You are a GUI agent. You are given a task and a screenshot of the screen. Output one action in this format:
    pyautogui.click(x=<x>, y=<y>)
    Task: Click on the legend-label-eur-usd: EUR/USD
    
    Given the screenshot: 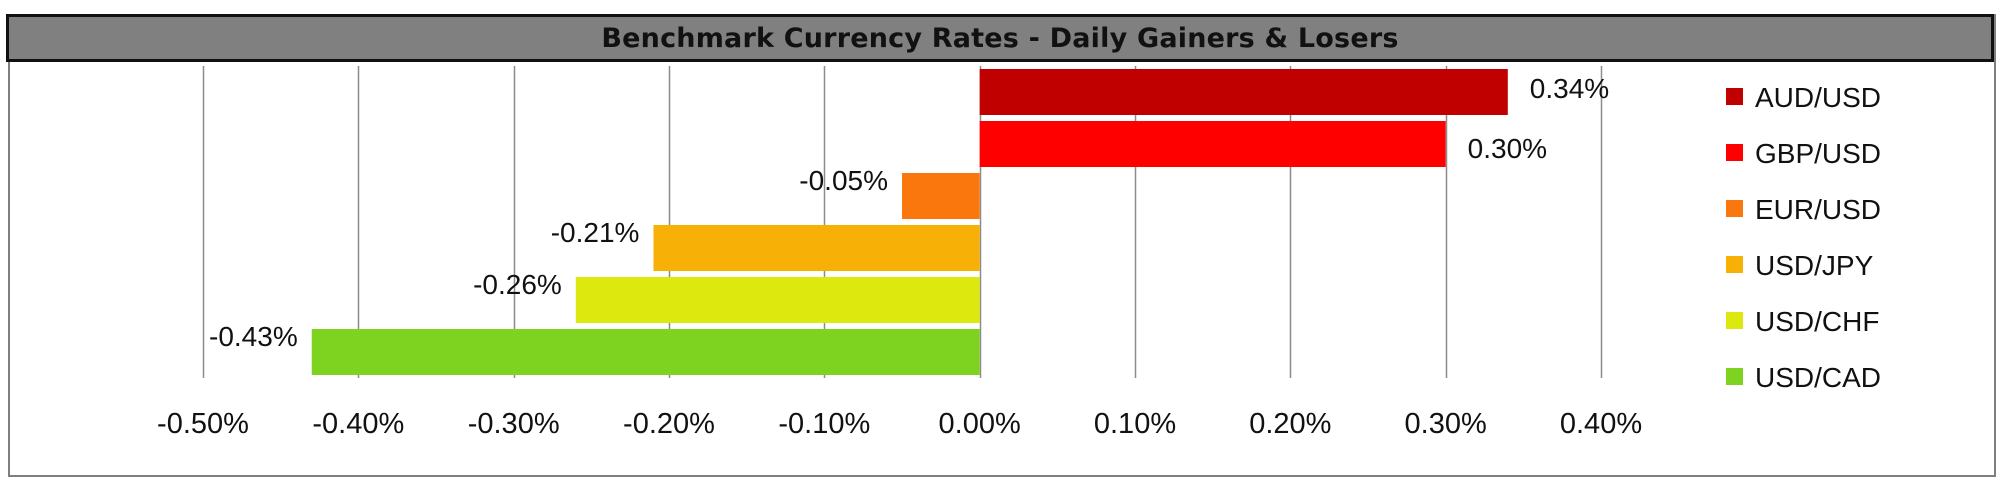 What is the action you would take?
    pyautogui.click(x=1818, y=209)
    